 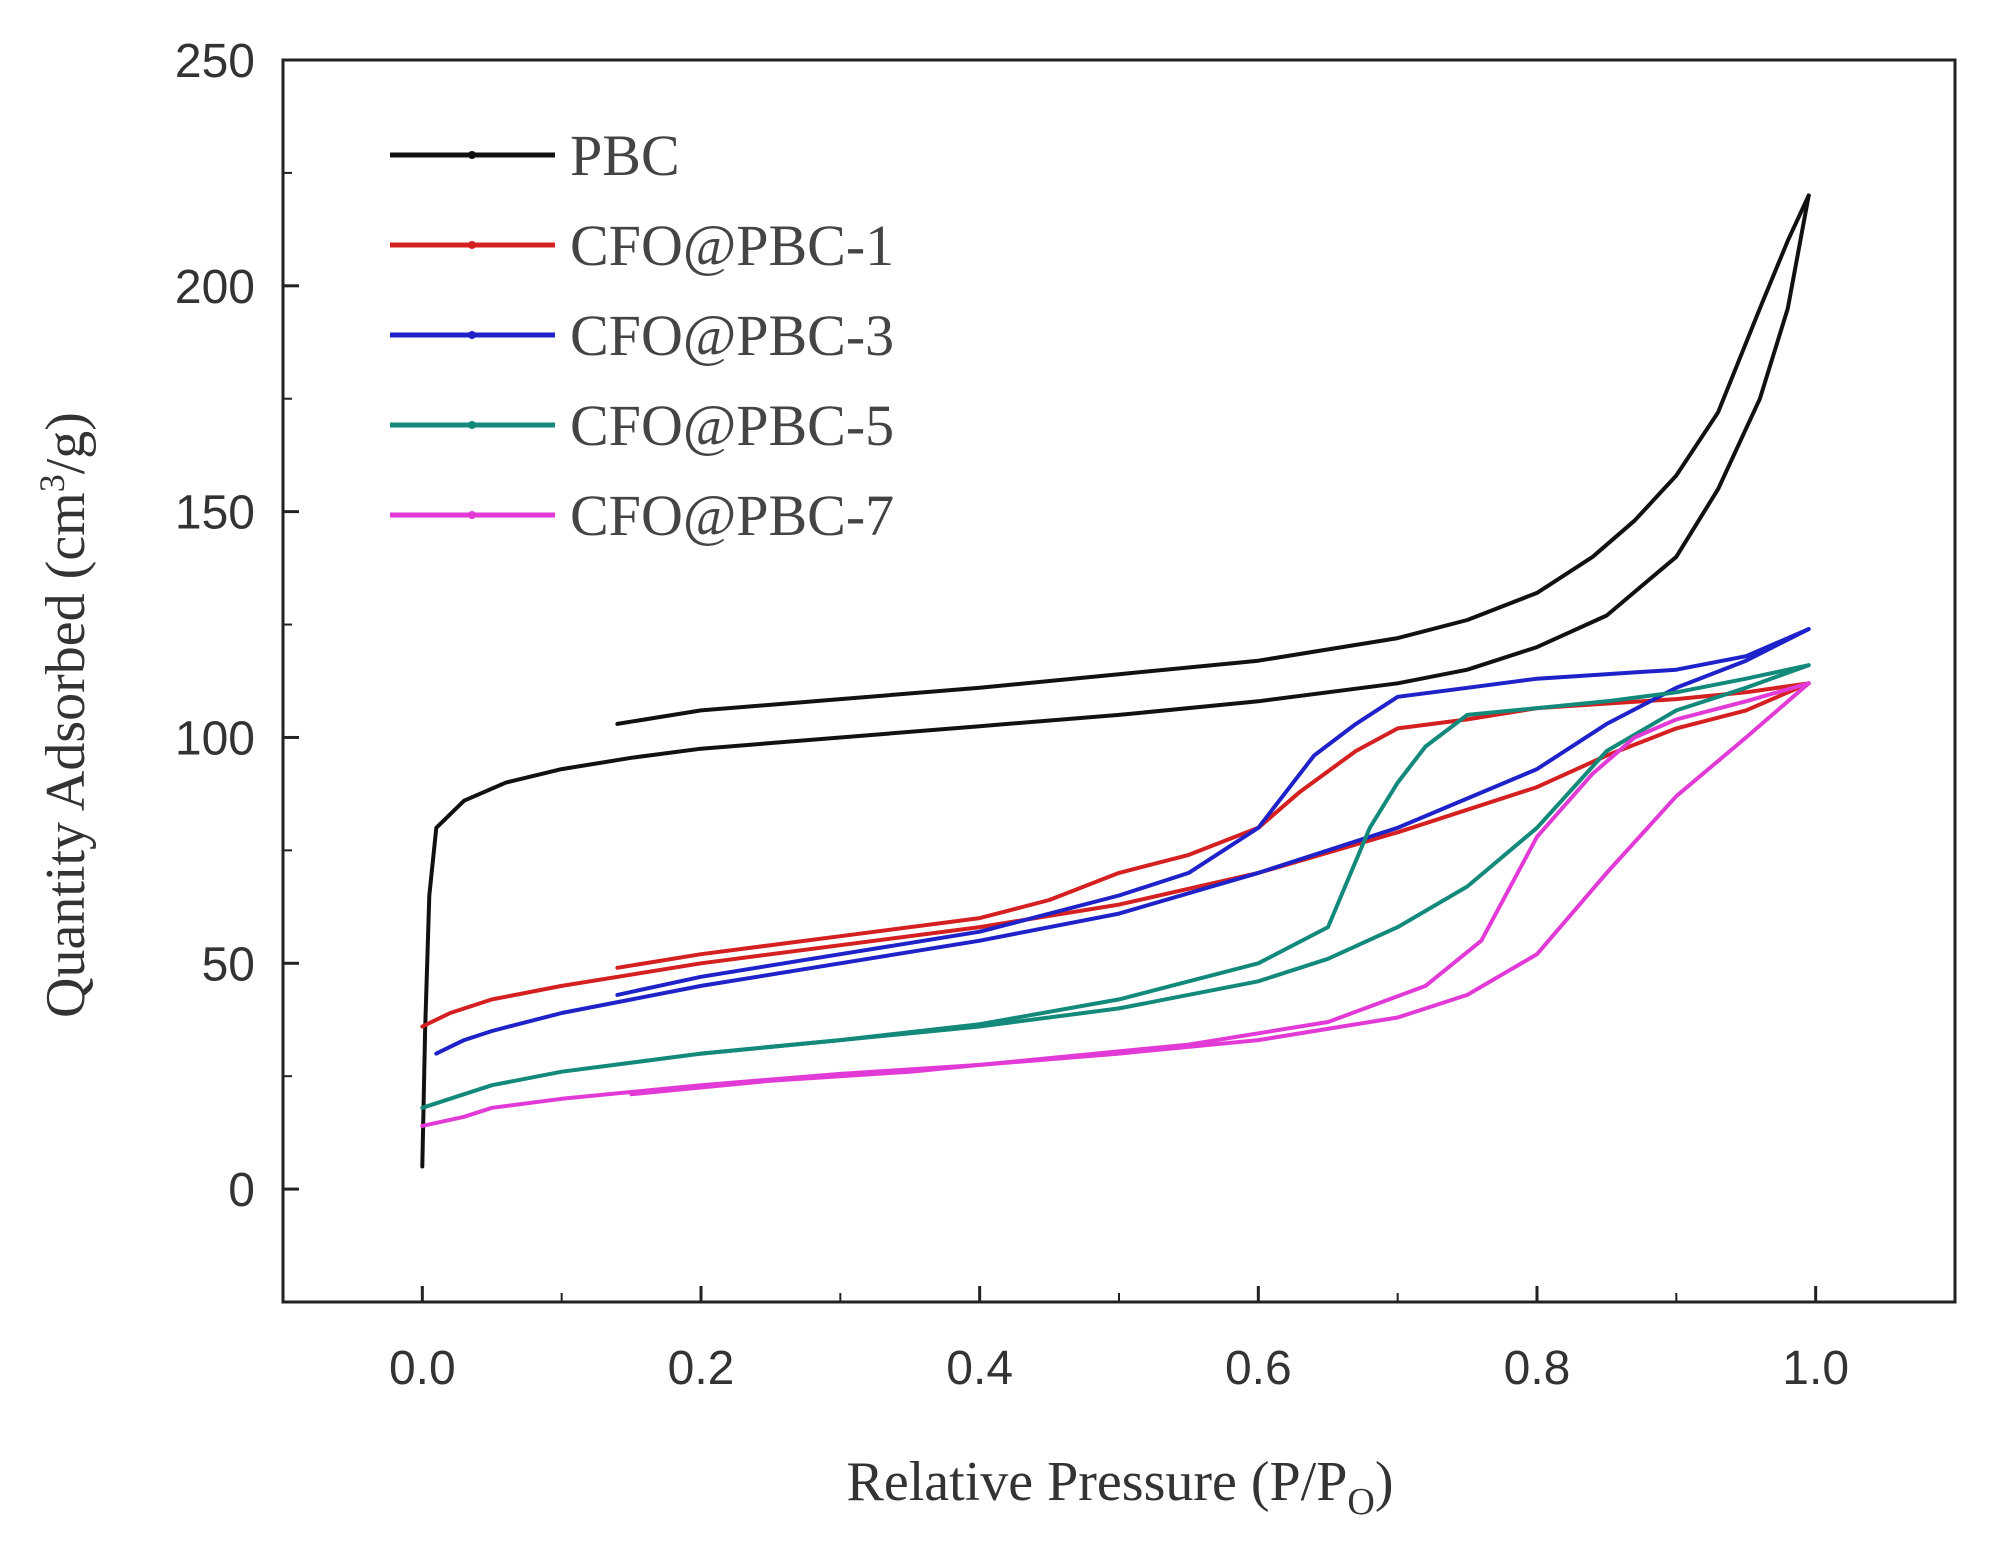 What do you see at coordinates (215, 61) in the screenshot?
I see `y-tick-label: 250` at bounding box center [215, 61].